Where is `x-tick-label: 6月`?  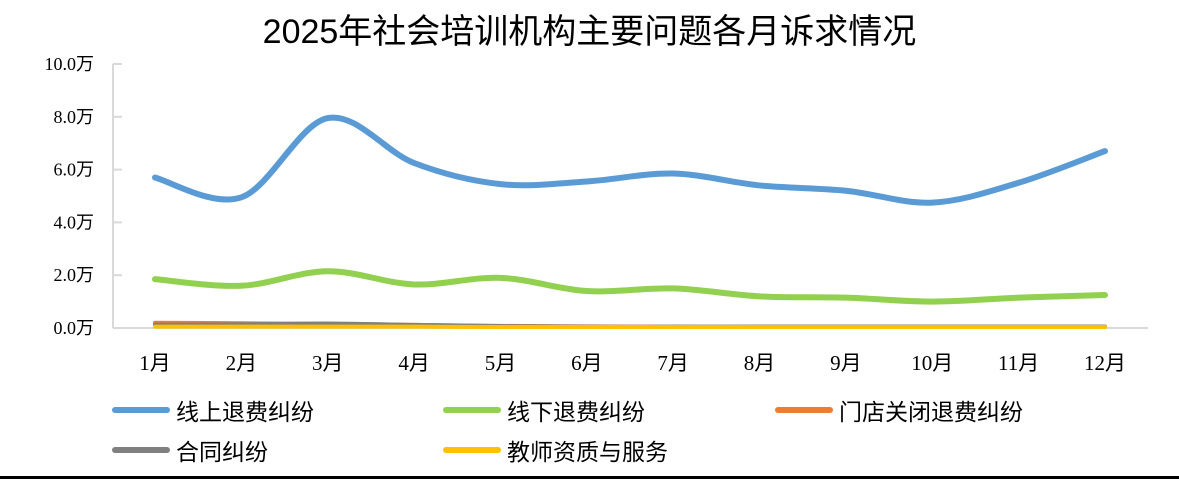 x-tick-label: 6月 is located at coordinates (587, 363).